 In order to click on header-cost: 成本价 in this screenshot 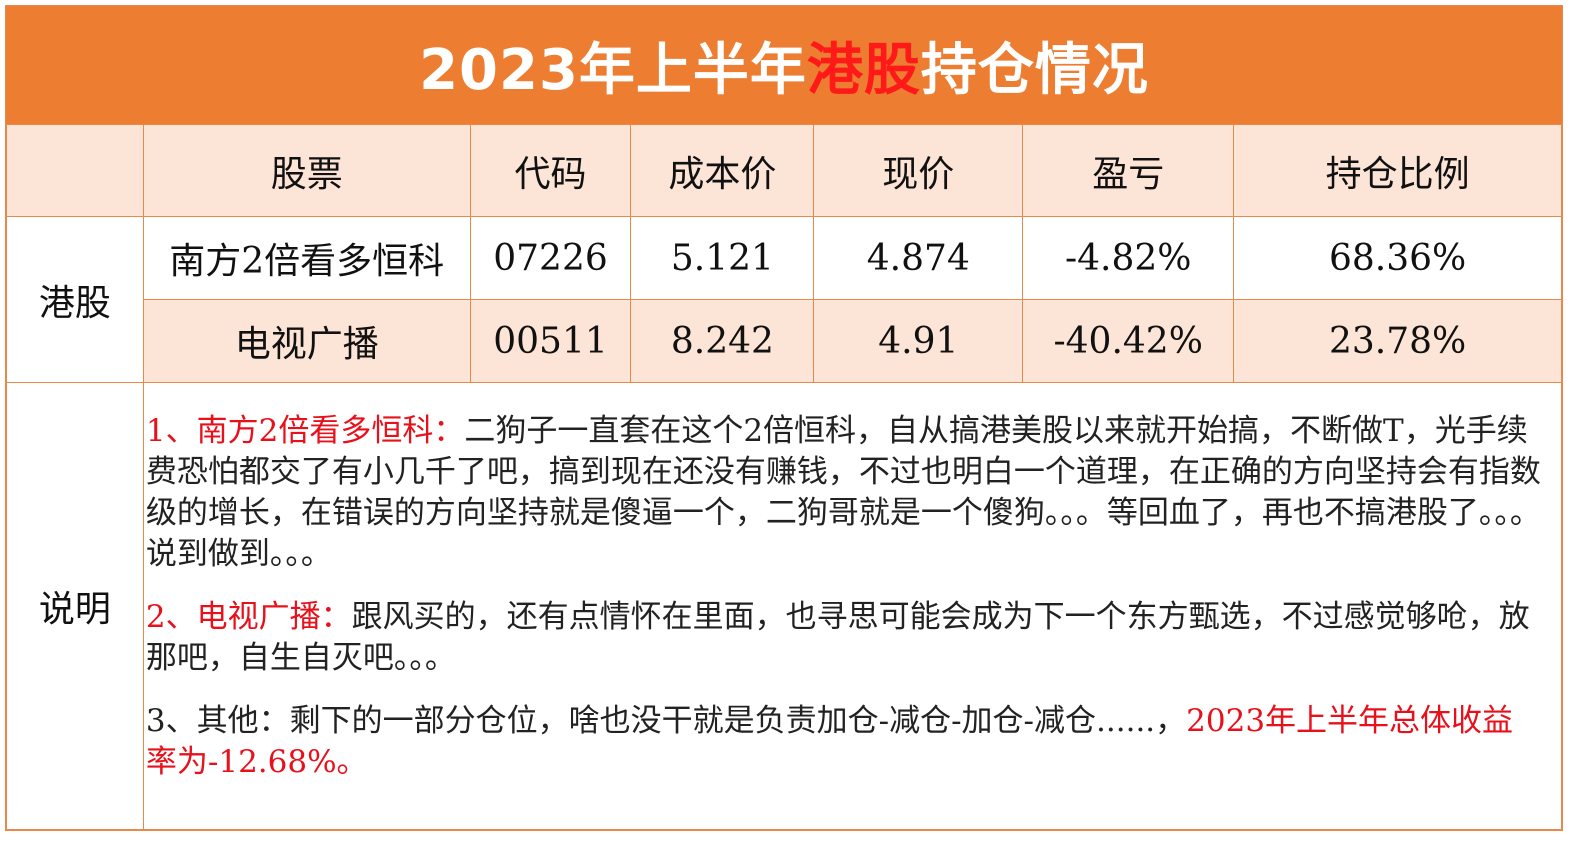, I will do `click(722, 170)`.